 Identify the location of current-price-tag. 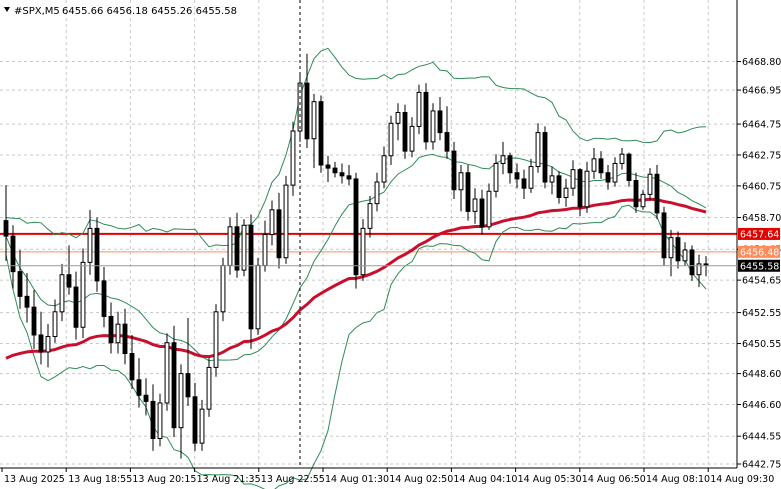
(759, 265).